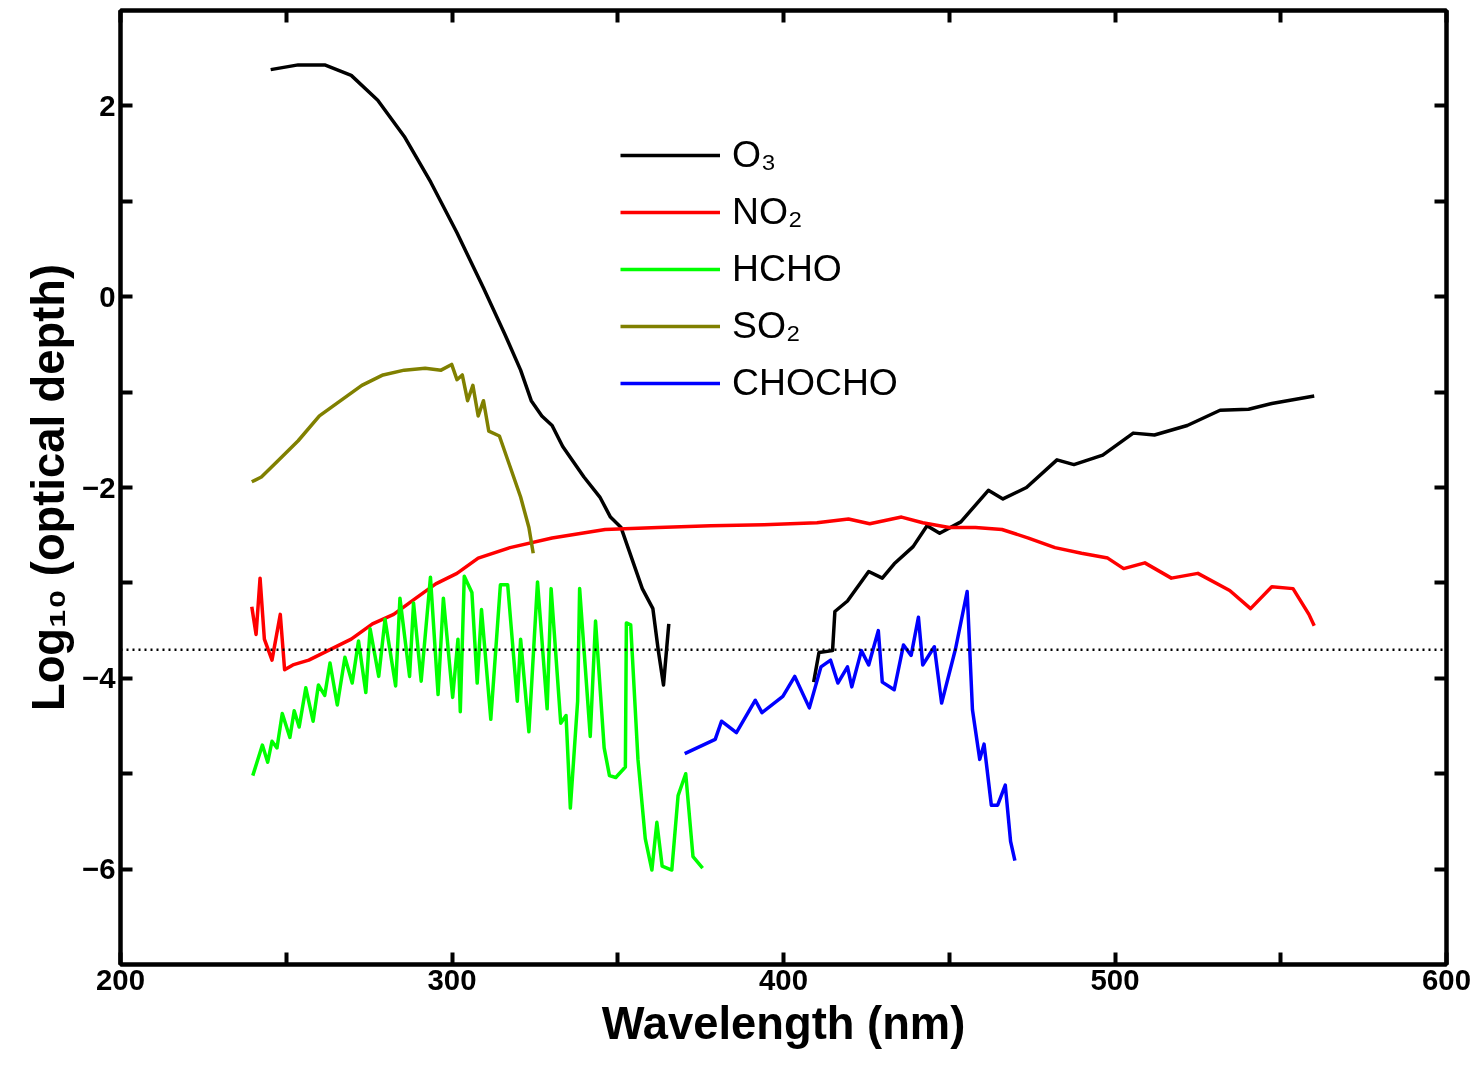  I want to click on y-tick-label: −6, so click(99, 869).